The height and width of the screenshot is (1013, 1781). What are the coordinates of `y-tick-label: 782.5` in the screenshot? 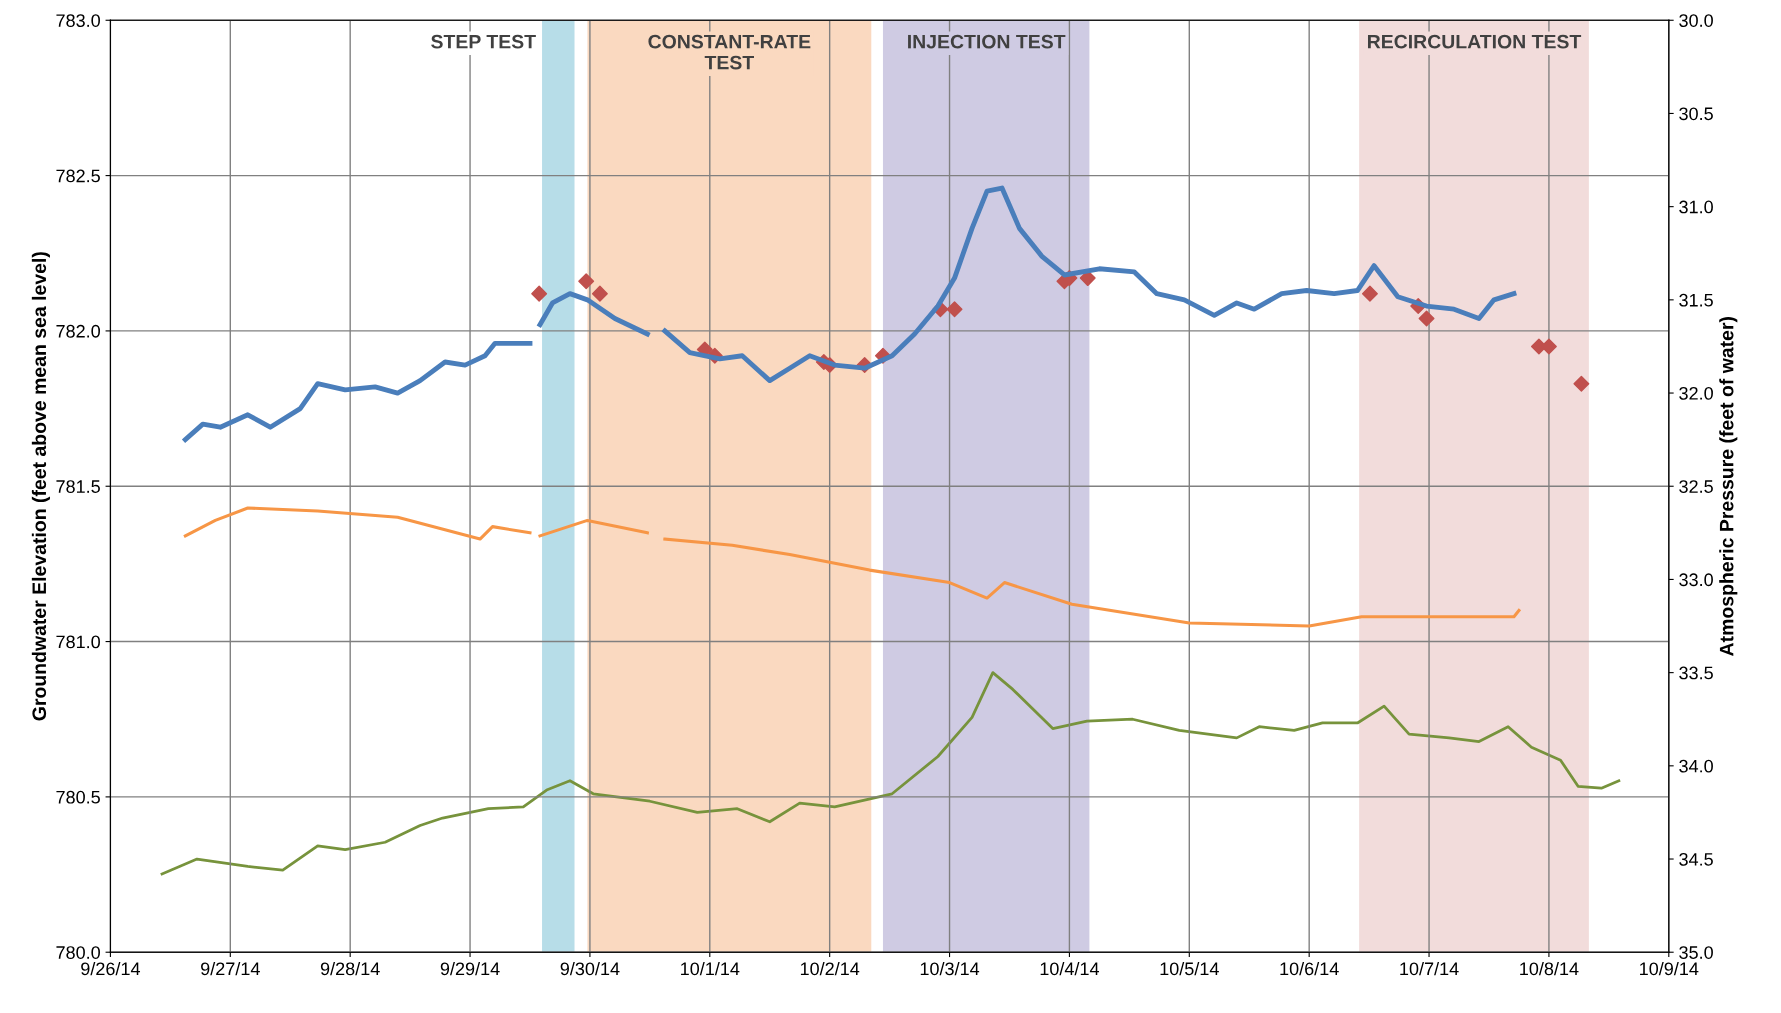 It's located at (78, 176).